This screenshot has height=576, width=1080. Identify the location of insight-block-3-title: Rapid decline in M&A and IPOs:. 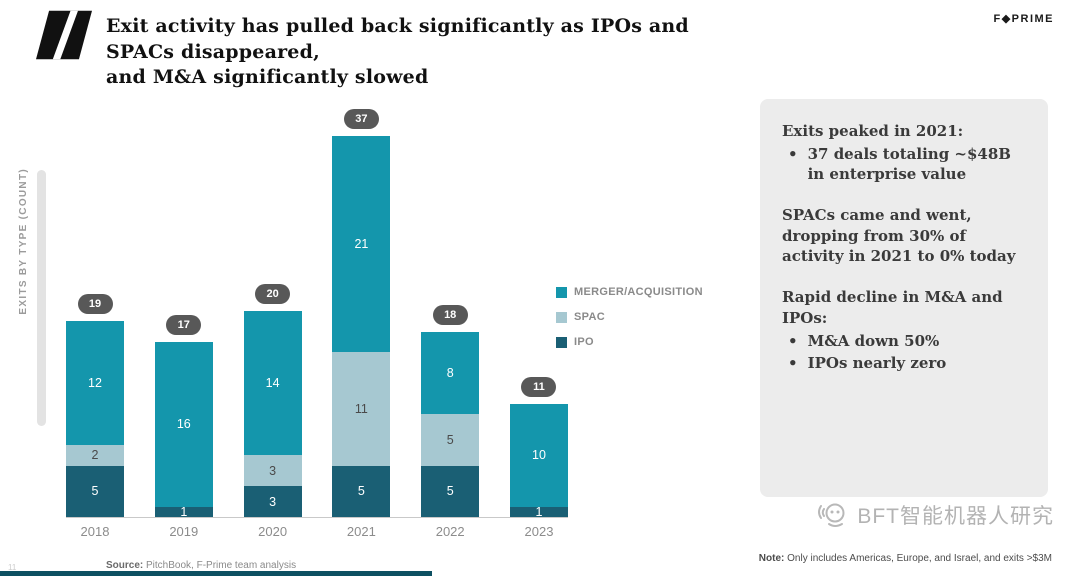
(892, 307).